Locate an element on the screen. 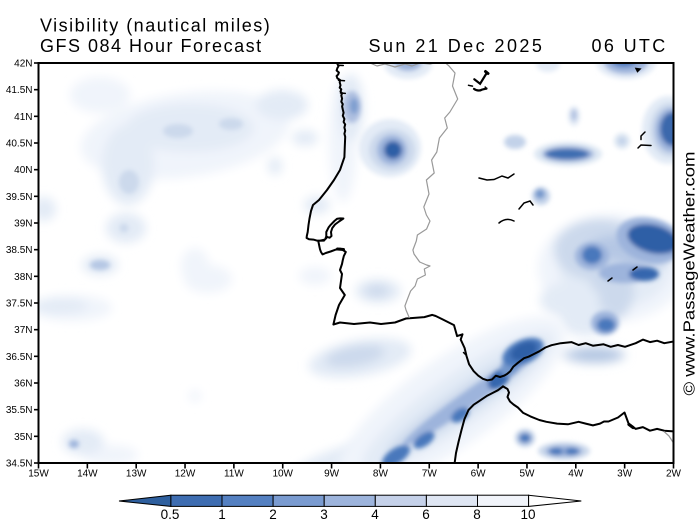 The image size is (700, 525). svg-text: 4W is located at coordinates (576, 474).